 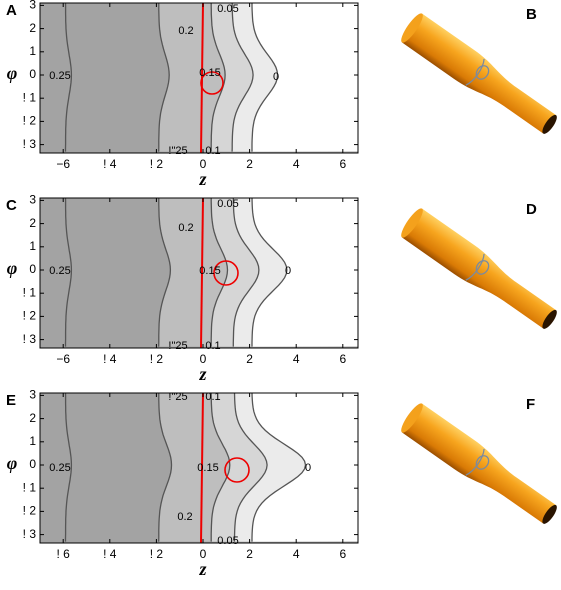 I want to click on y-tick-label: 3, so click(x=32, y=395).